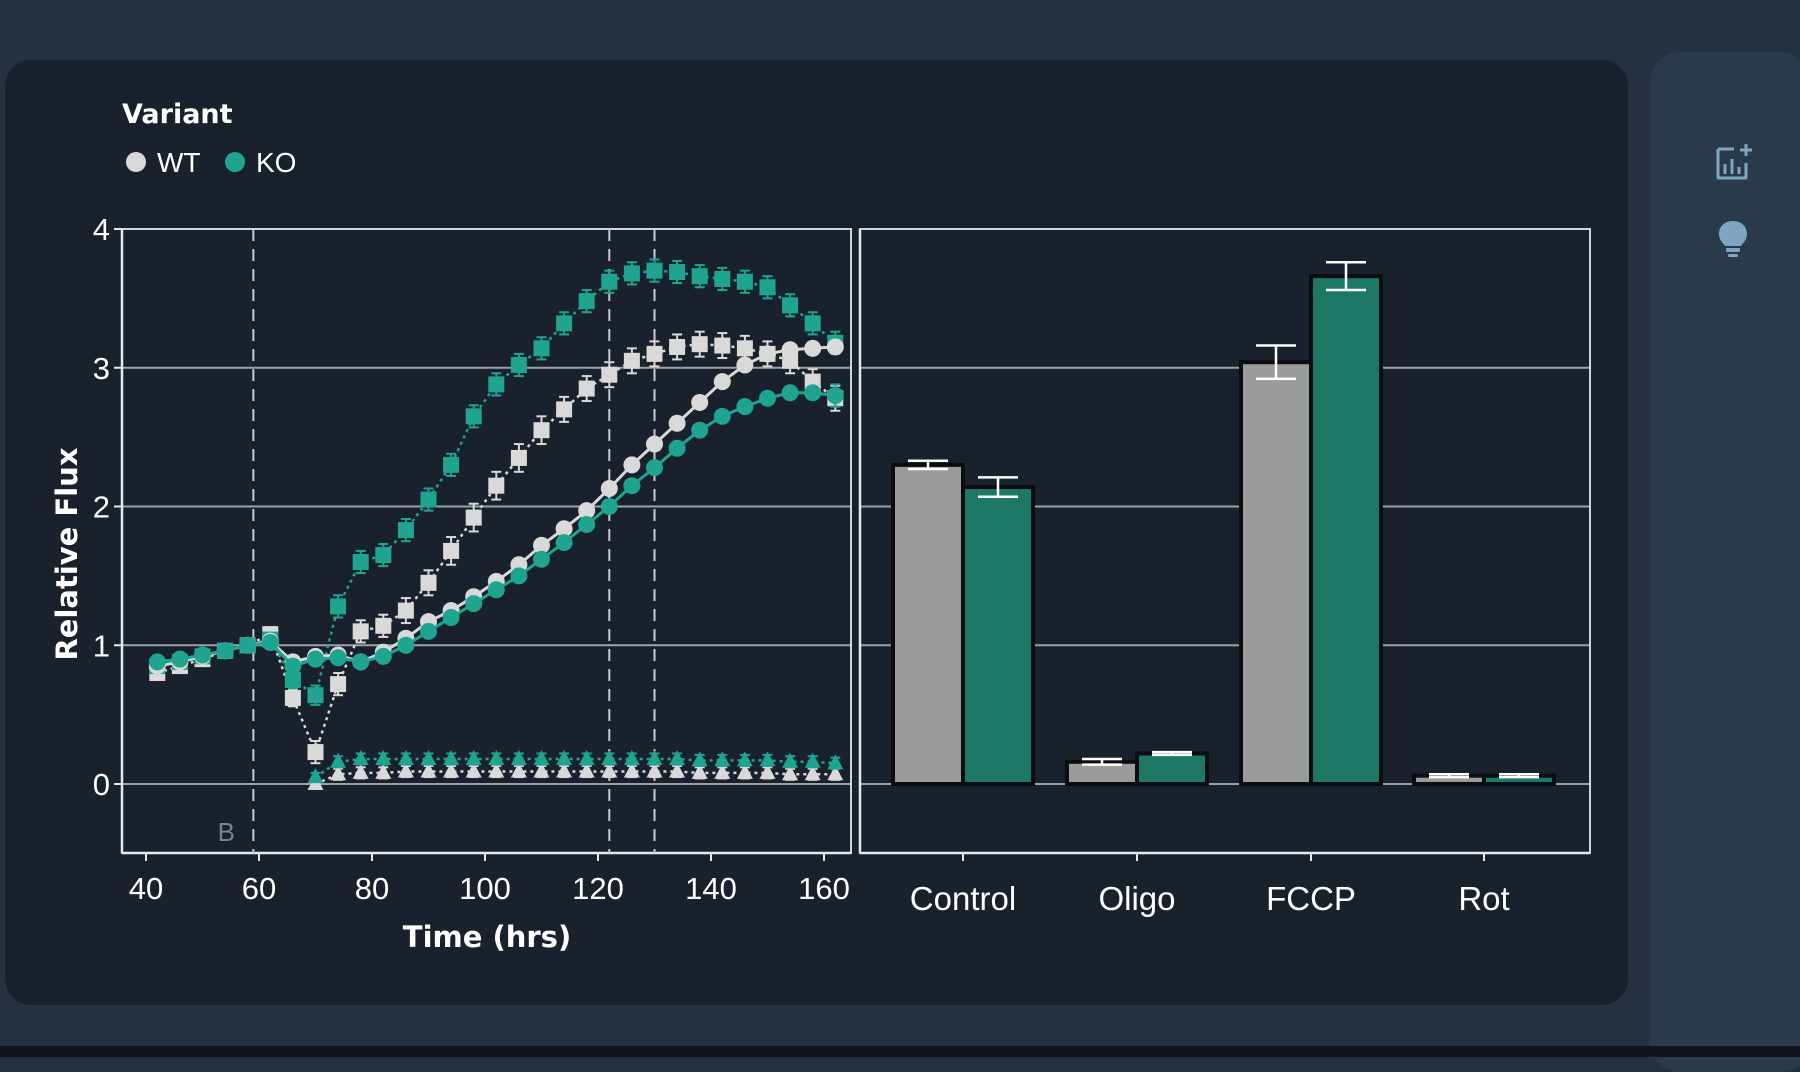  I want to click on x-tick-label: 60, so click(259, 888).